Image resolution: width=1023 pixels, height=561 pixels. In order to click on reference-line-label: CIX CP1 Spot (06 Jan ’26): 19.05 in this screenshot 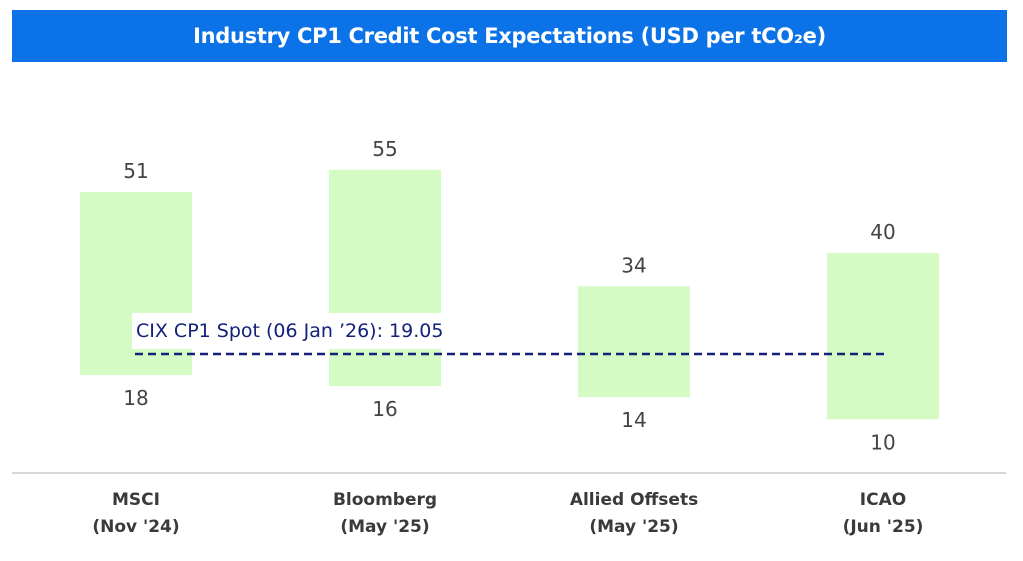, I will do `click(290, 331)`.